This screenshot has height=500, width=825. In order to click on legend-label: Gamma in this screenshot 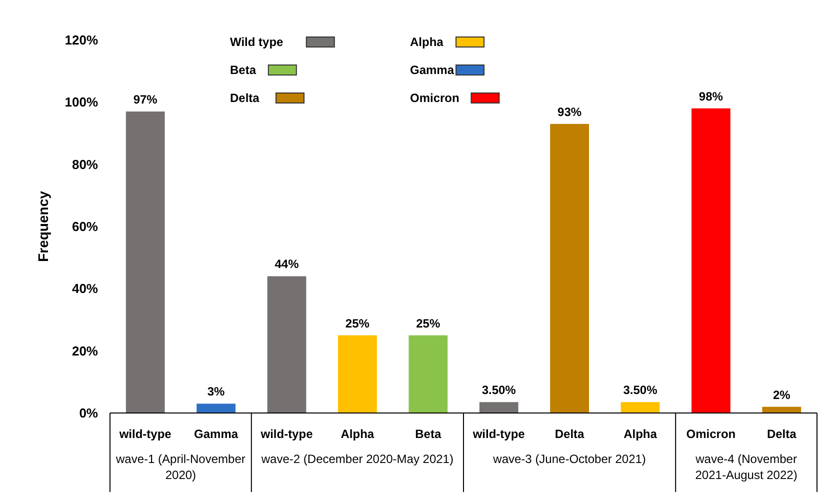, I will do `click(432, 70)`.